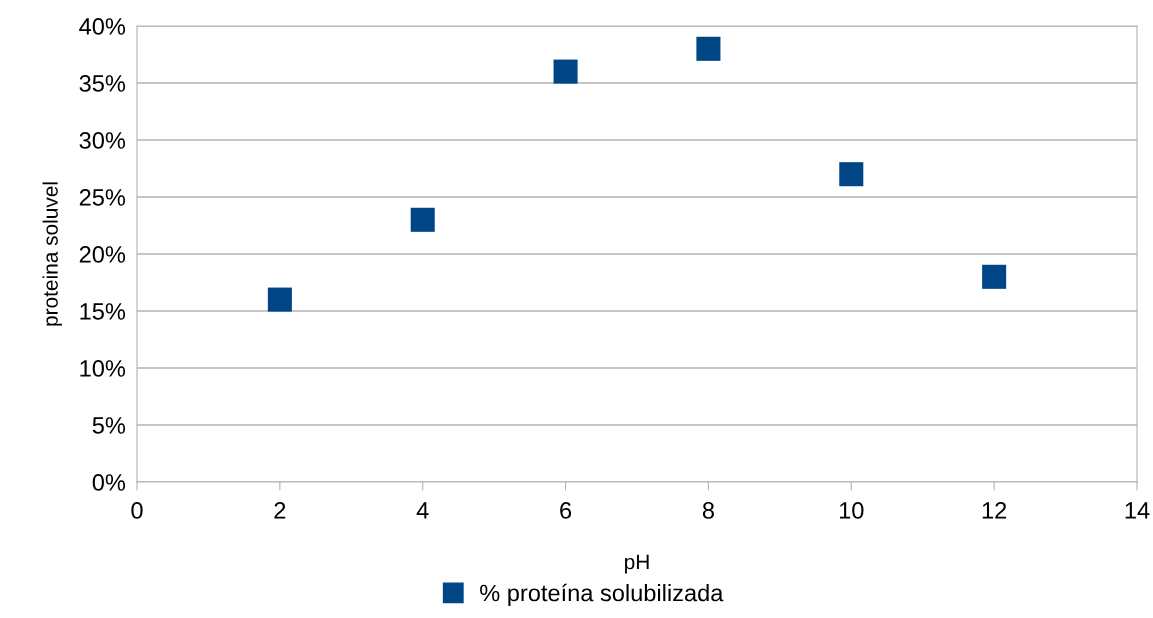 The height and width of the screenshot is (618, 1153). What do you see at coordinates (280, 510) in the screenshot?
I see `x-tick-label: 2` at bounding box center [280, 510].